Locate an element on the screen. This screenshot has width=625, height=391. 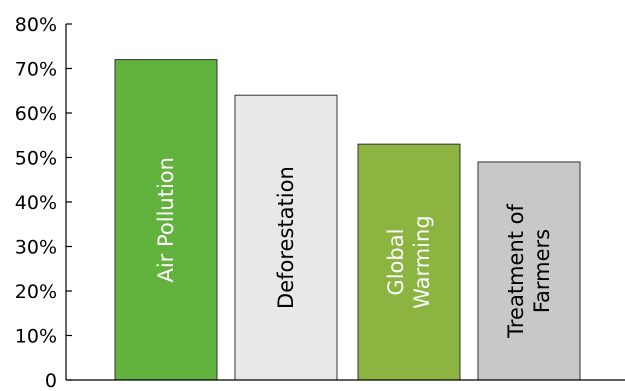
bar-label-line: Warming is located at coordinates (422, 262).